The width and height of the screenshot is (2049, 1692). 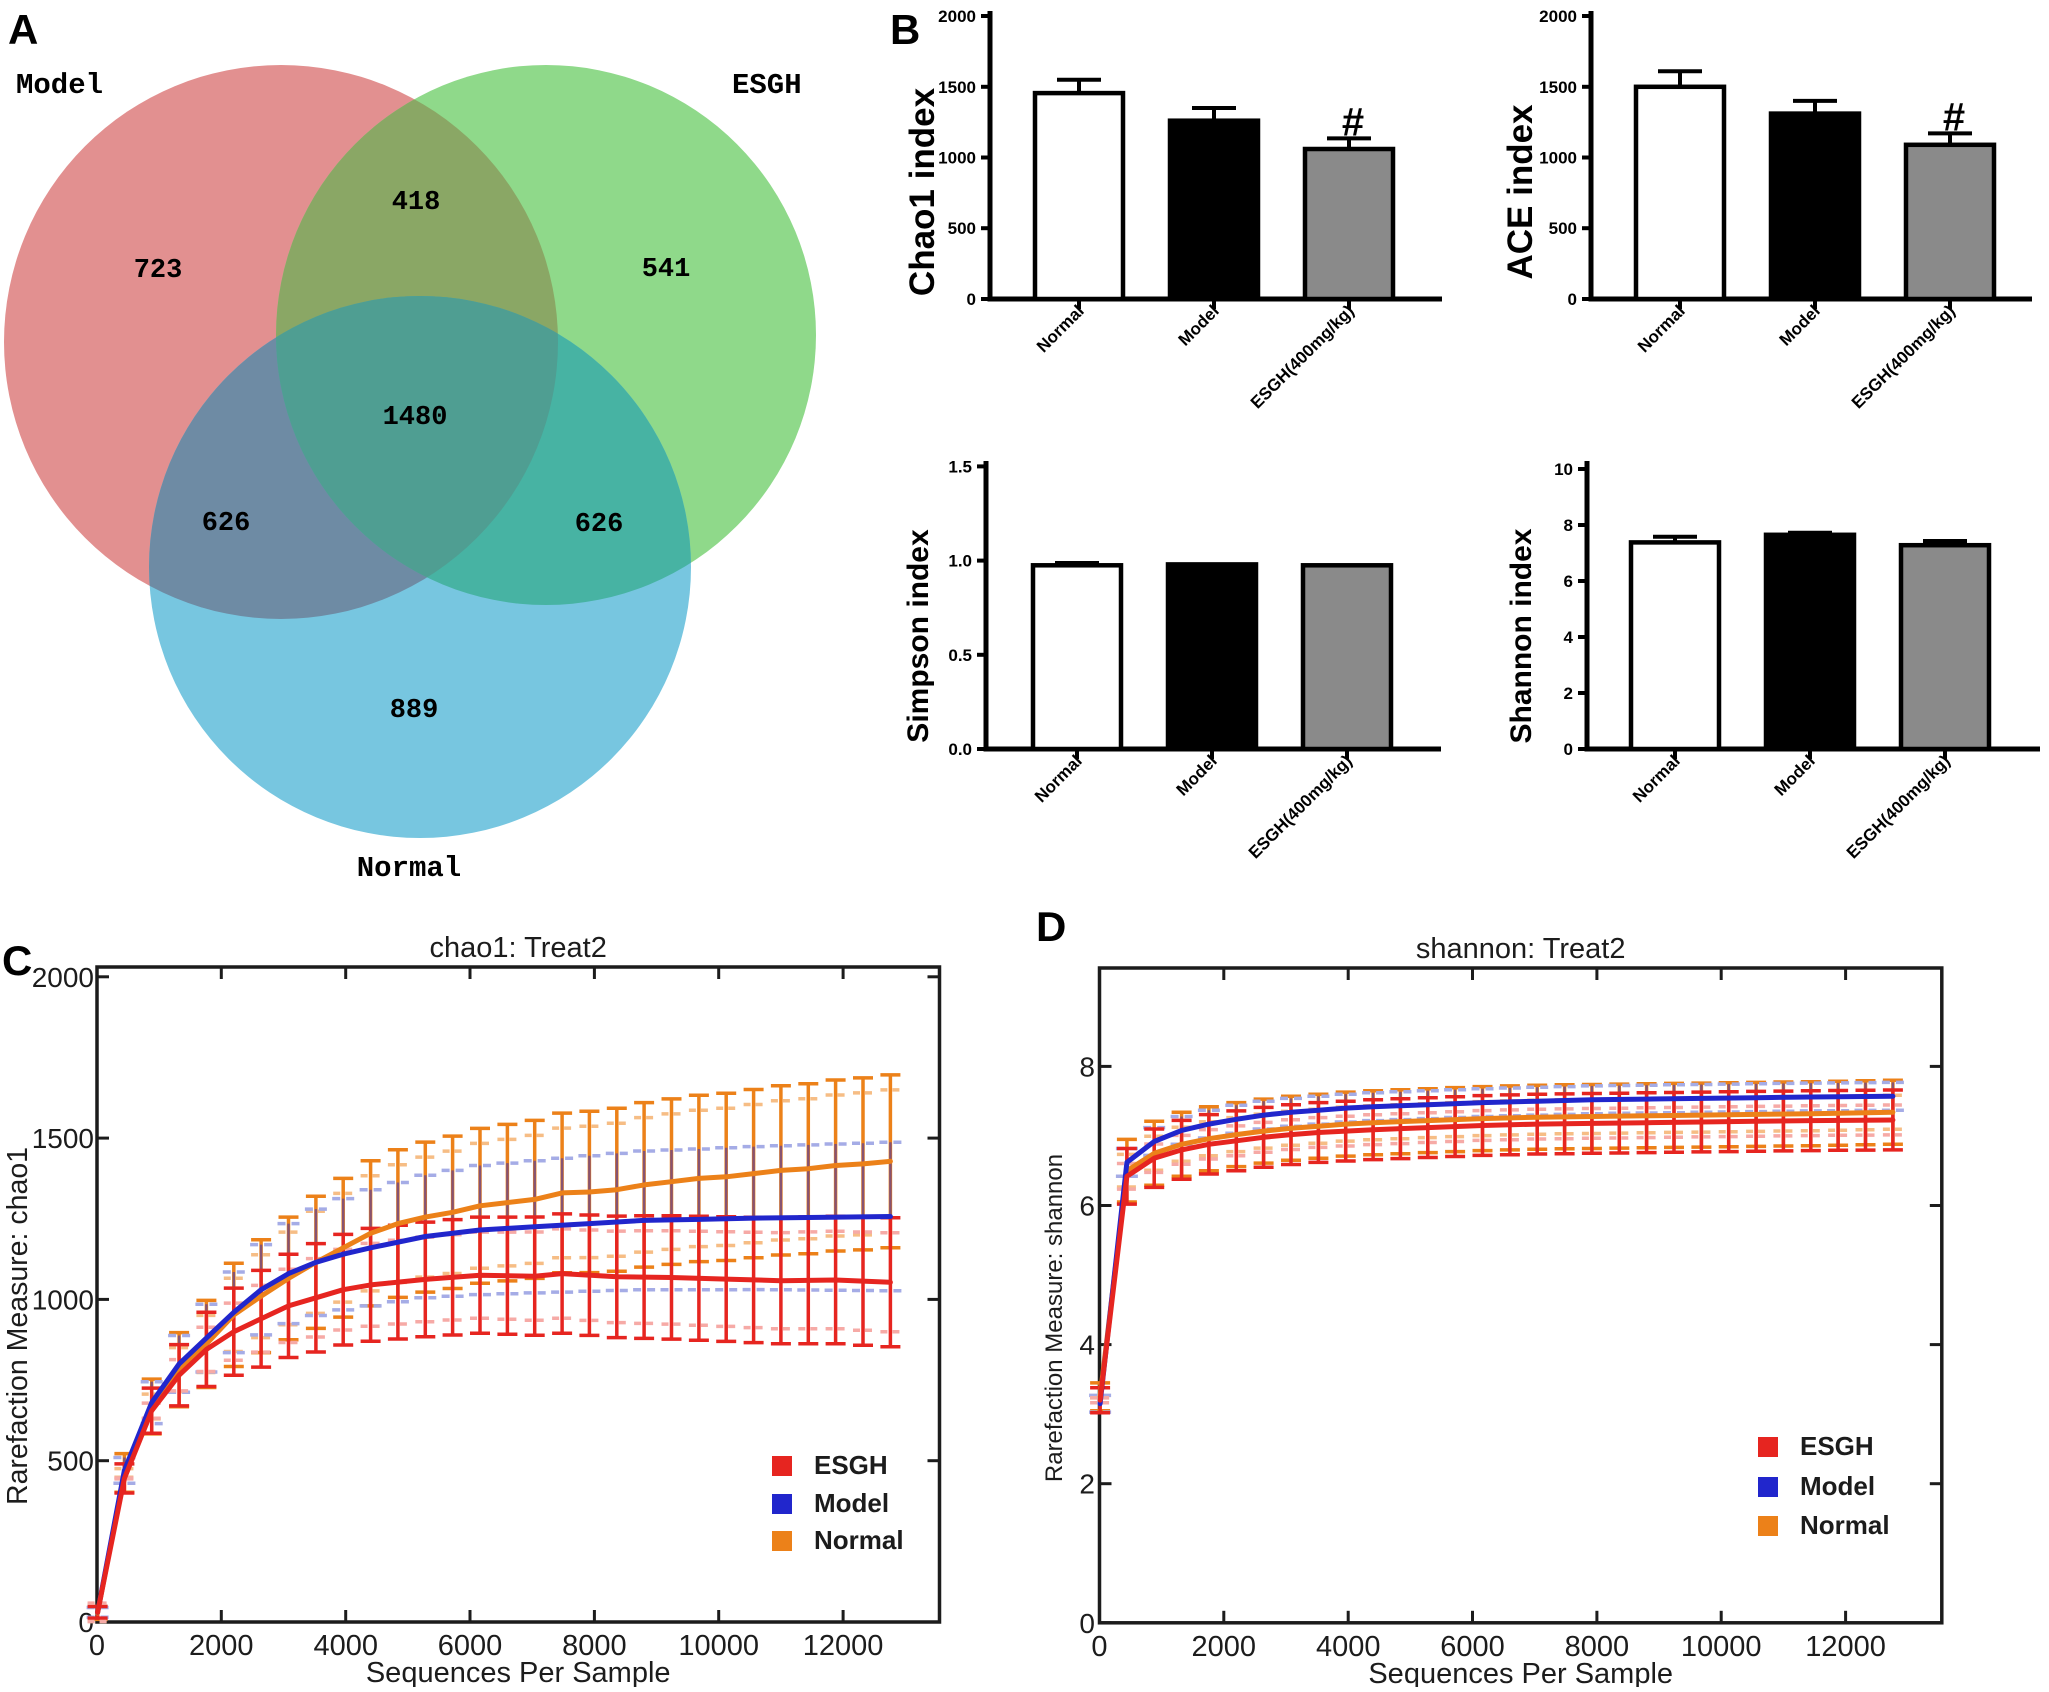 I want to click on svg-text: 1.0, so click(x=960, y=561).